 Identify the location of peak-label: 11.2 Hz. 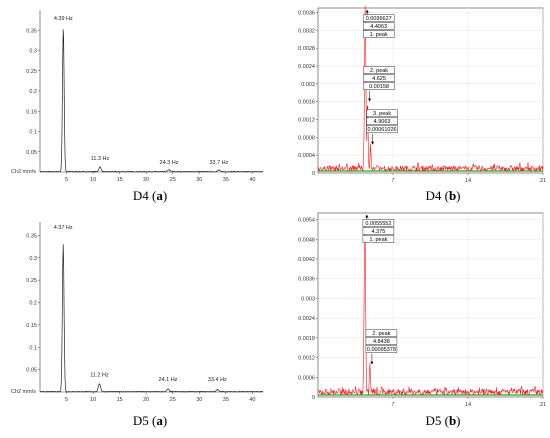
(99, 376).